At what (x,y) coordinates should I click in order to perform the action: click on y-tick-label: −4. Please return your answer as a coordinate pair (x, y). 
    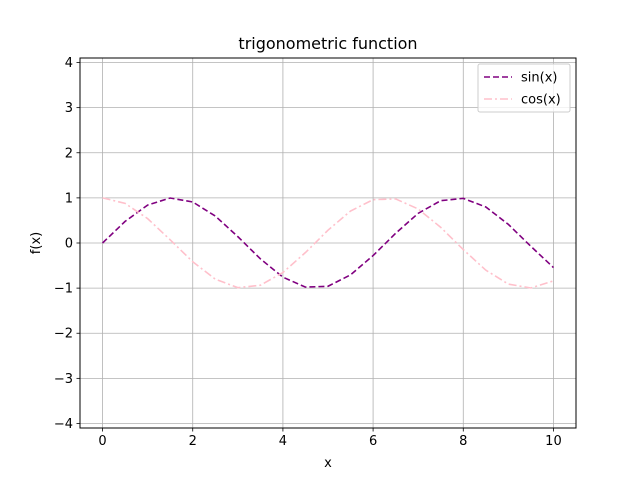
    Looking at the image, I should click on (63, 424).